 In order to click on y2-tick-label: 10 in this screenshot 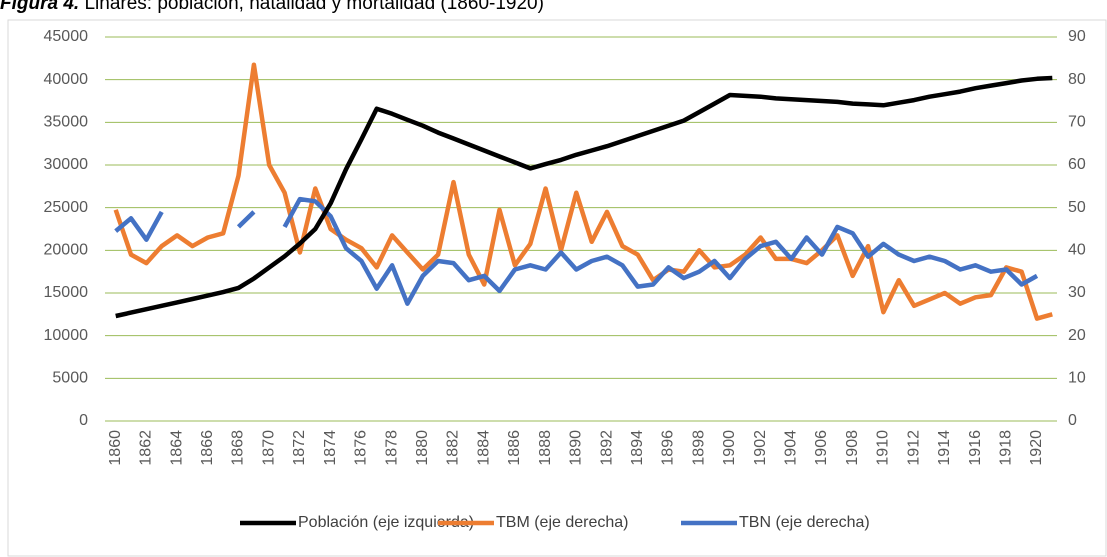, I will do `click(1077, 378)`.